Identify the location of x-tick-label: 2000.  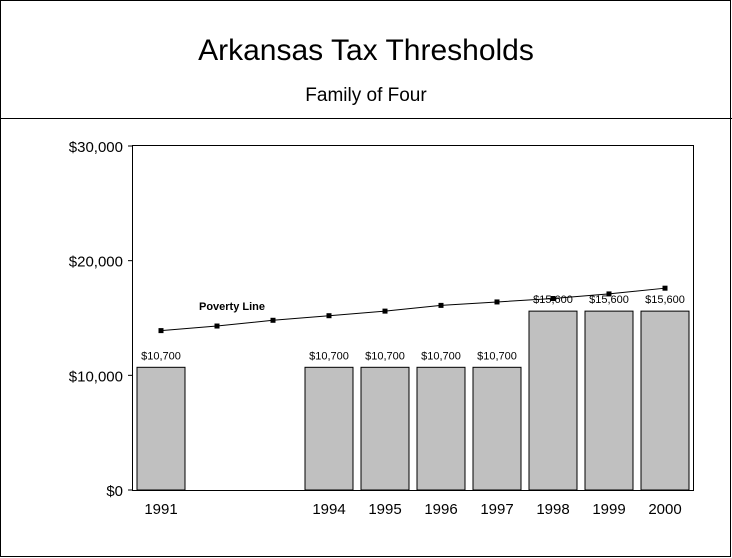
(664, 509).